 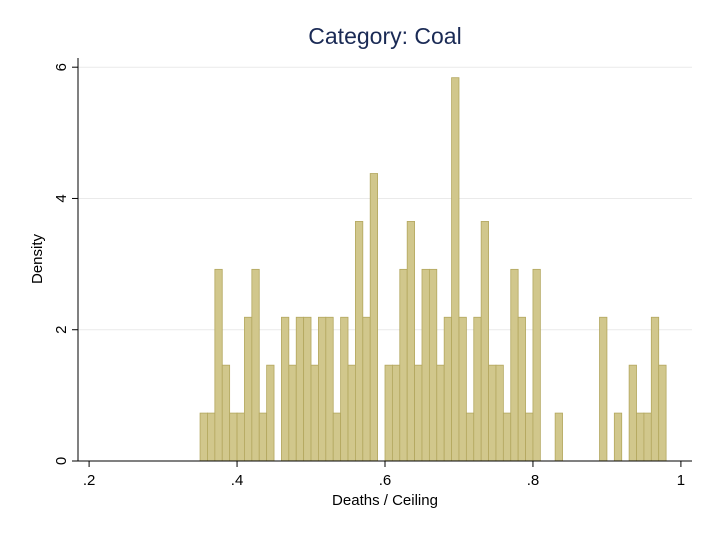 I want to click on y-tick-label: 0, so click(x=61, y=461).